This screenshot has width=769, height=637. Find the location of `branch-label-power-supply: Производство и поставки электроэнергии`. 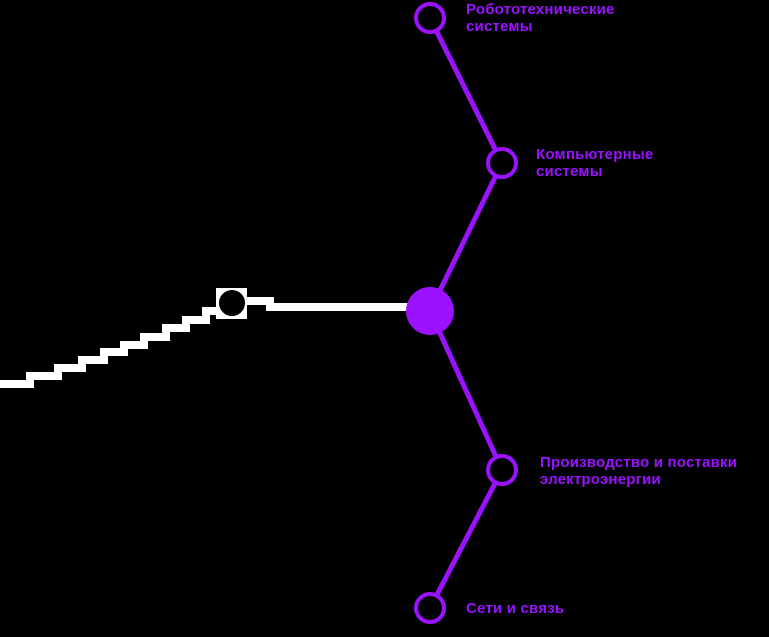

branch-label-power-supply: Производство и поставки электроэнергии is located at coordinates (639, 471).